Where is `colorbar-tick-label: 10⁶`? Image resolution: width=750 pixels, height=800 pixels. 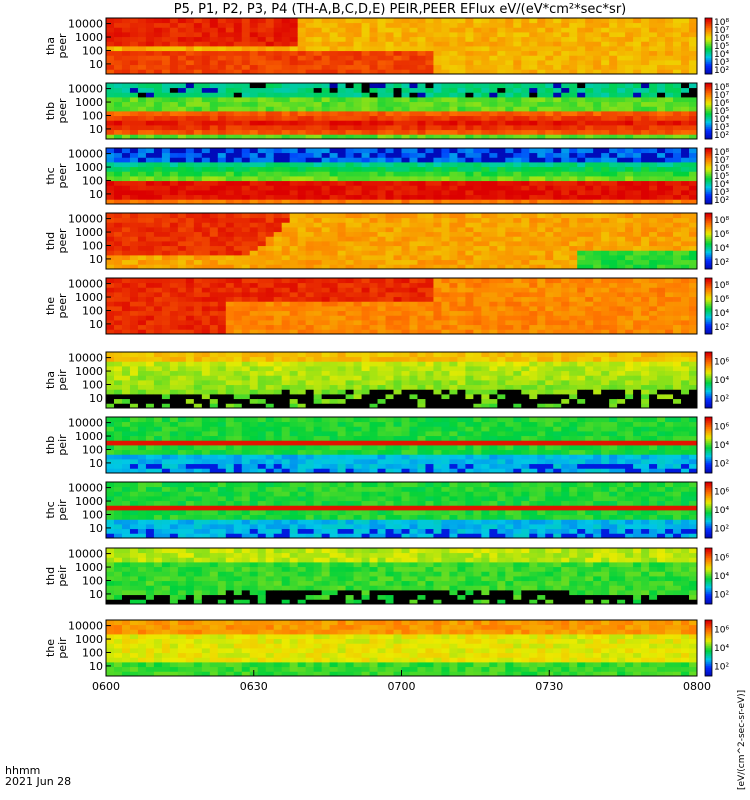 colorbar-tick-label: 10⁶ is located at coordinates (721, 300).